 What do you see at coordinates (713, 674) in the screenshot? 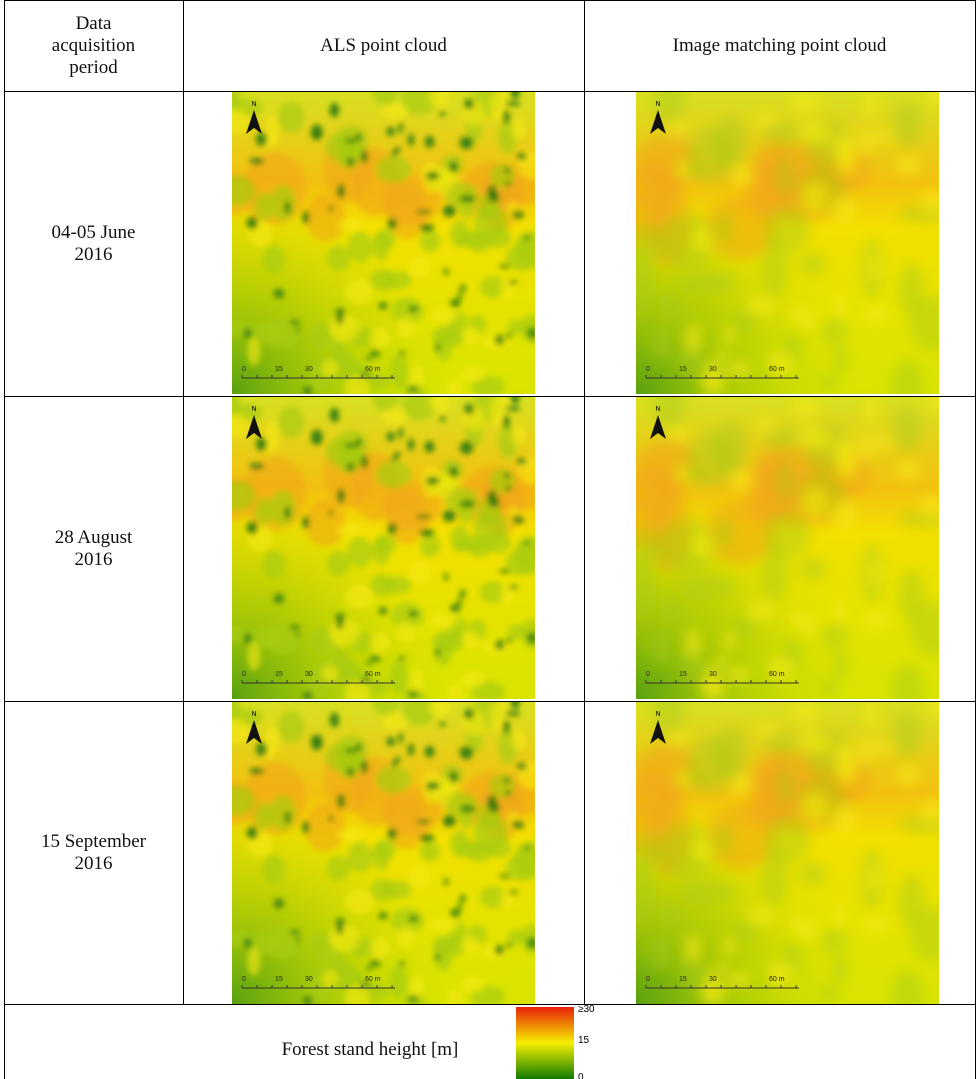
I see `scale-label: 30` at bounding box center [713, 674].